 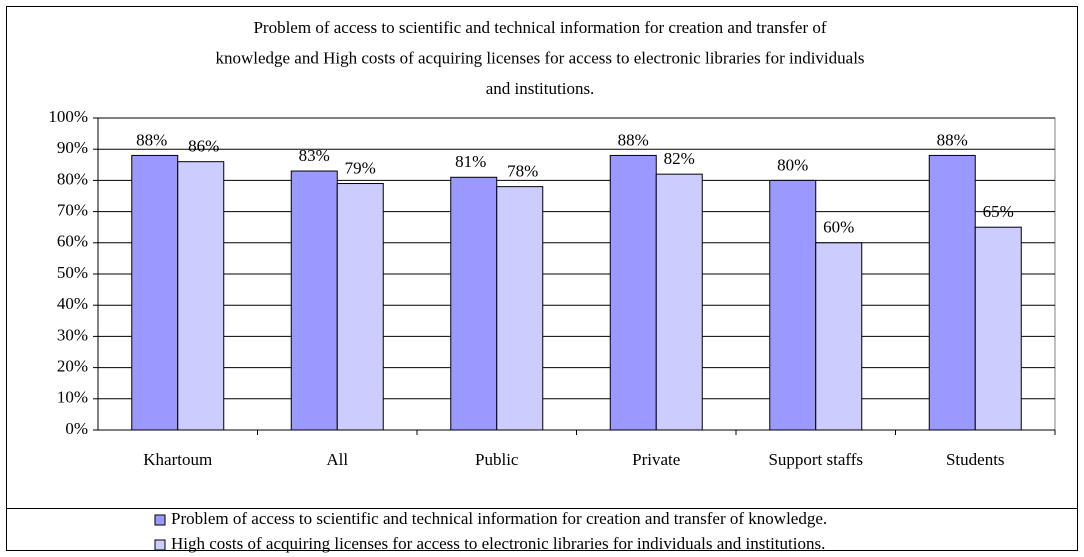 I want to click on x-tick-label: Support staffs, so click(x=815, y=459).